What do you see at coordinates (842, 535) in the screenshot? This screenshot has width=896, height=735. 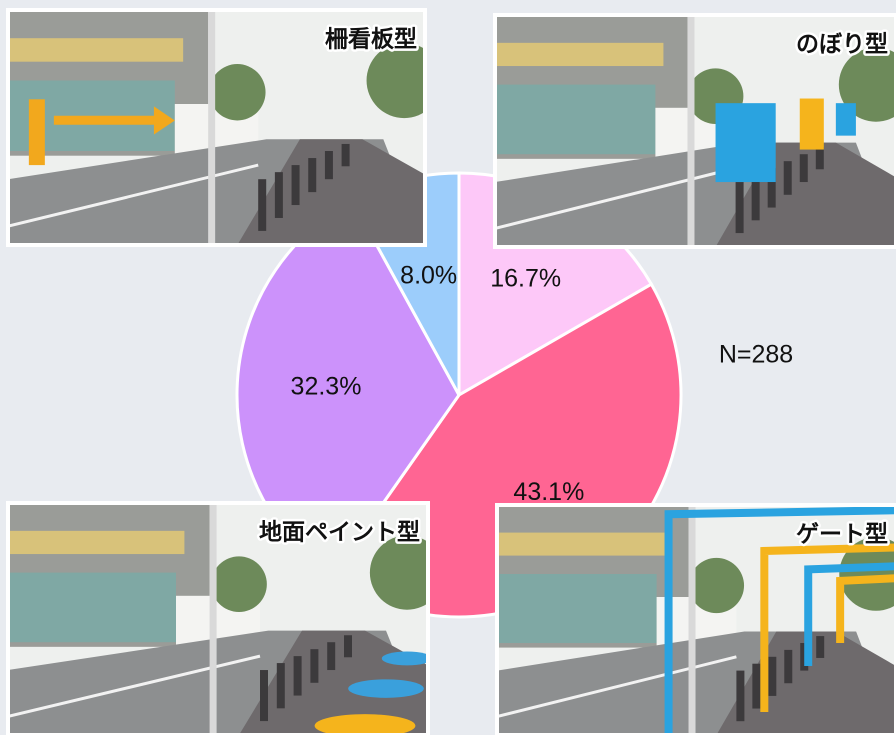 I see `photo-title: ゲート型` at bounding box center [842, 535].